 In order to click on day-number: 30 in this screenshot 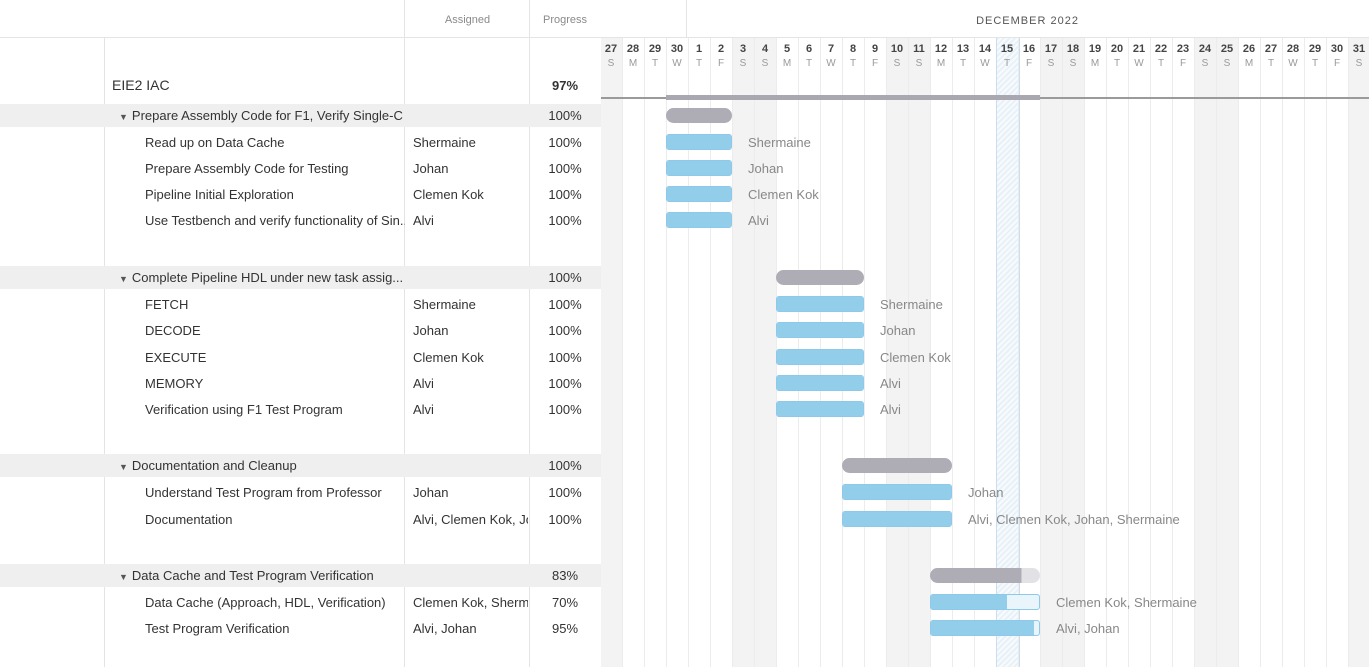, I will do `click(1337, 49)`.